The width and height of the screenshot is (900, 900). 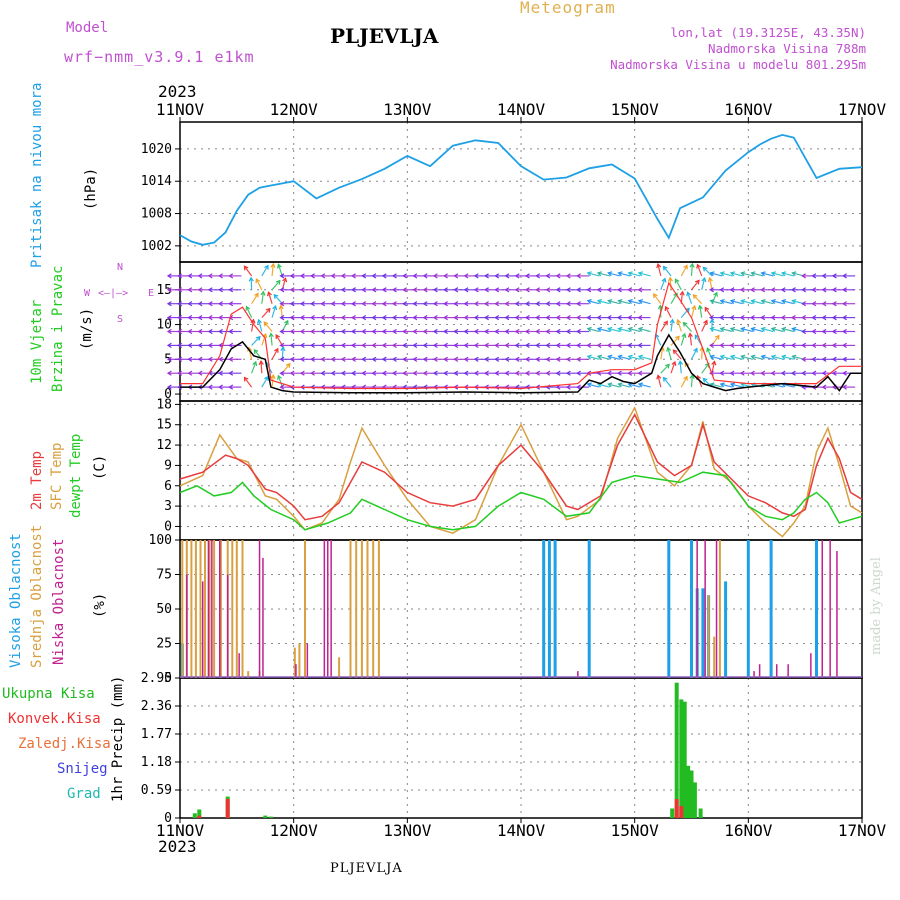 I want to click on panel-frame, so click(x=521, y=470).